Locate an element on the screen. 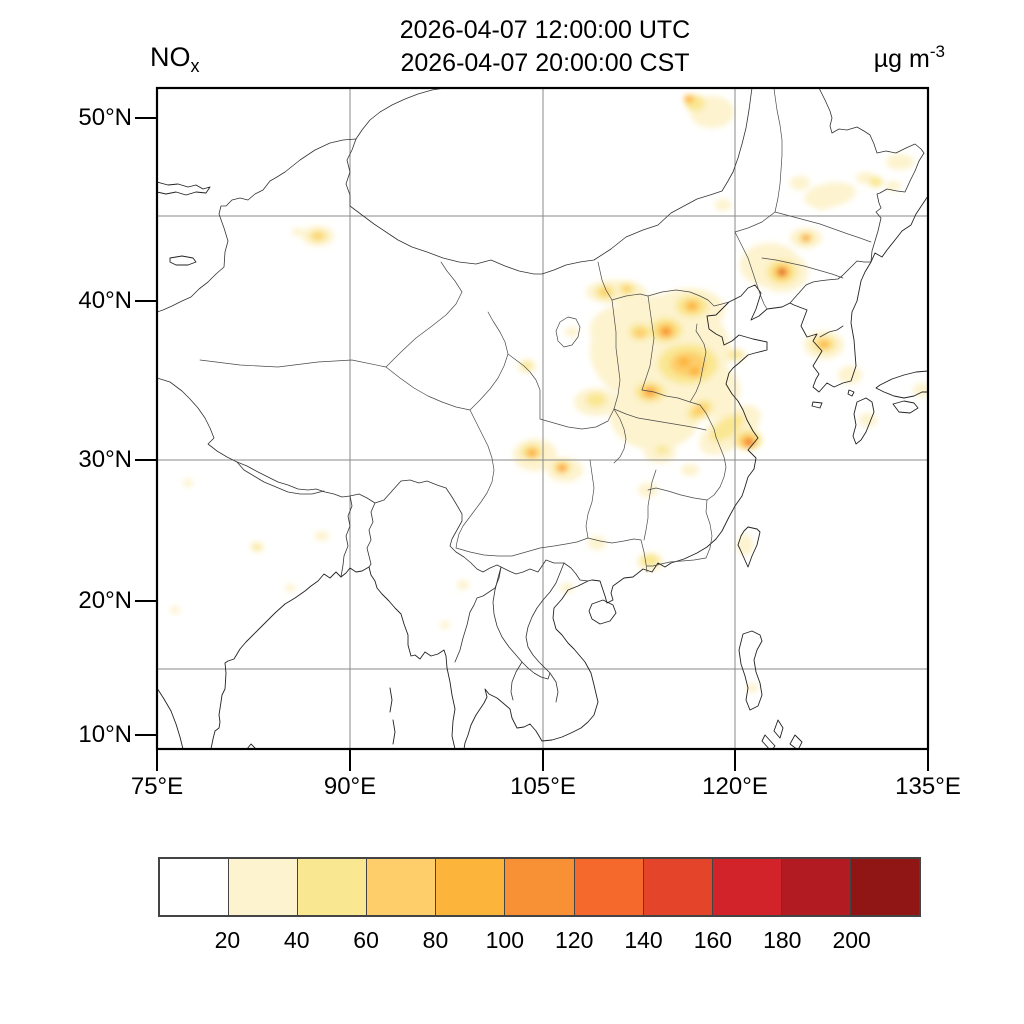  colorbar-tick-label: 100 is located at coordinates (504, 940).